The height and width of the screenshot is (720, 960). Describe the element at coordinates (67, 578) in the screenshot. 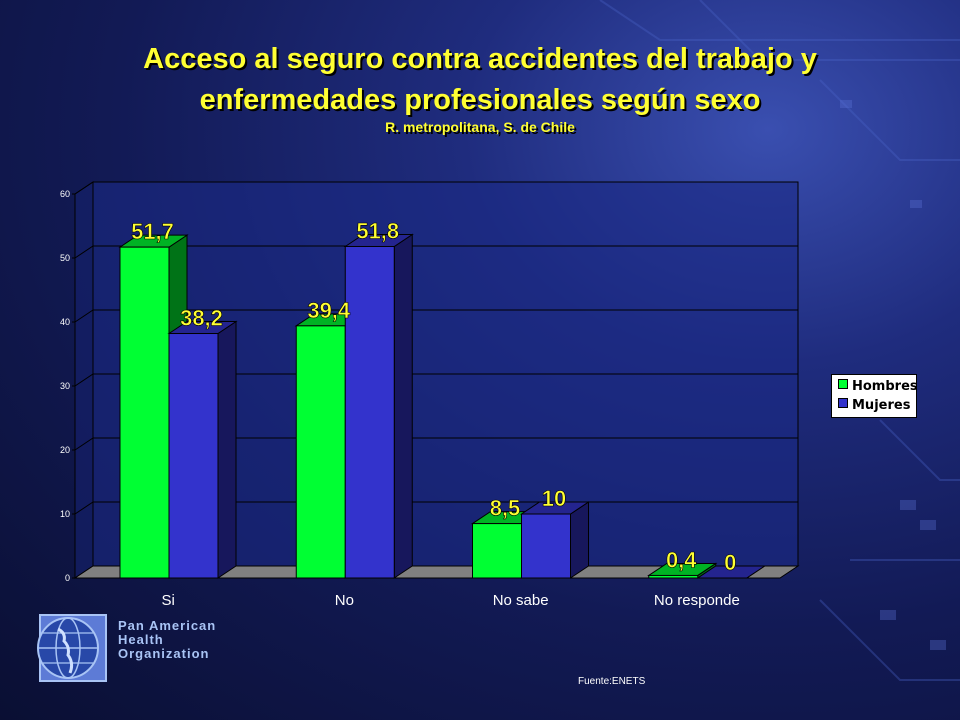

I see `y-tick-label: 0` at that location.